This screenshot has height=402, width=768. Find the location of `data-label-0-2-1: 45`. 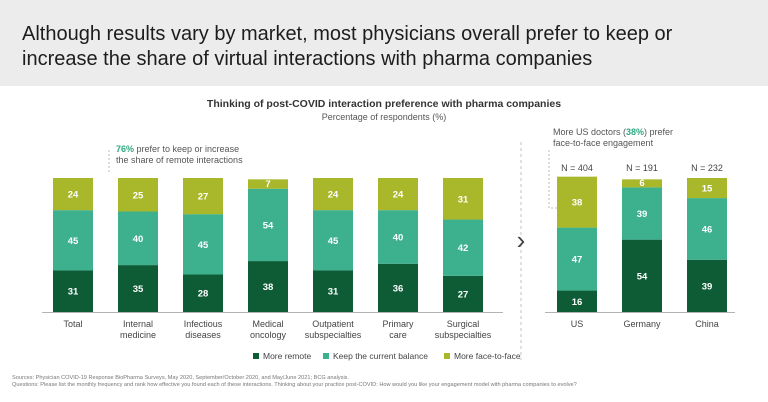

data-label-0-2-1: 45 is located at coordinates (203, 245).